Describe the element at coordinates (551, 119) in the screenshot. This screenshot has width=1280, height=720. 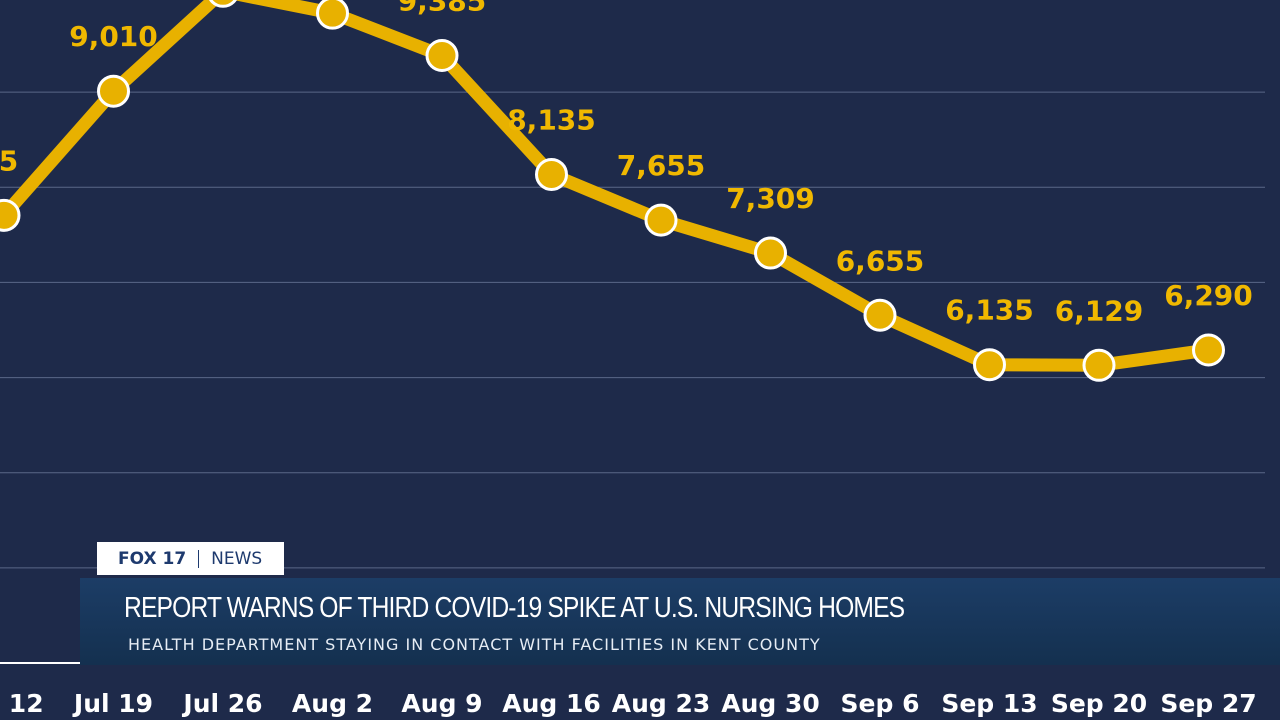
I see `value-label: 8,135` at that location.